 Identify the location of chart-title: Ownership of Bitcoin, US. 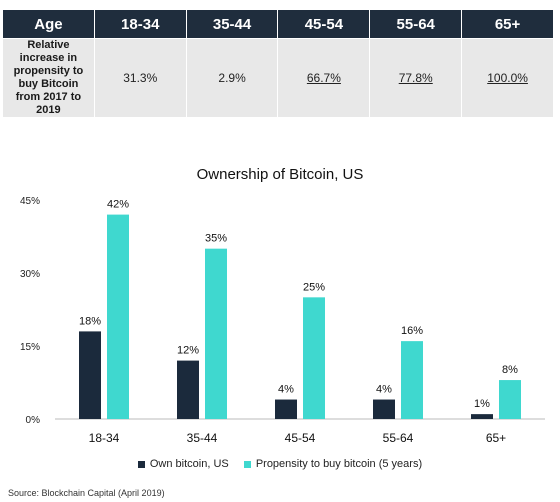
(280, 174).